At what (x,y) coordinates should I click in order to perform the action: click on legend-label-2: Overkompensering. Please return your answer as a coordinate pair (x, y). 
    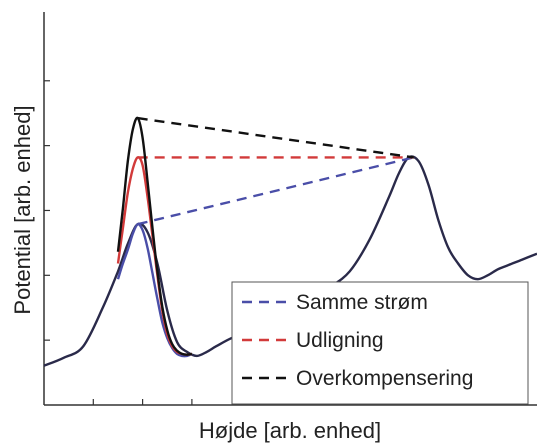
    Looking at the image, I should click on (384, 378).